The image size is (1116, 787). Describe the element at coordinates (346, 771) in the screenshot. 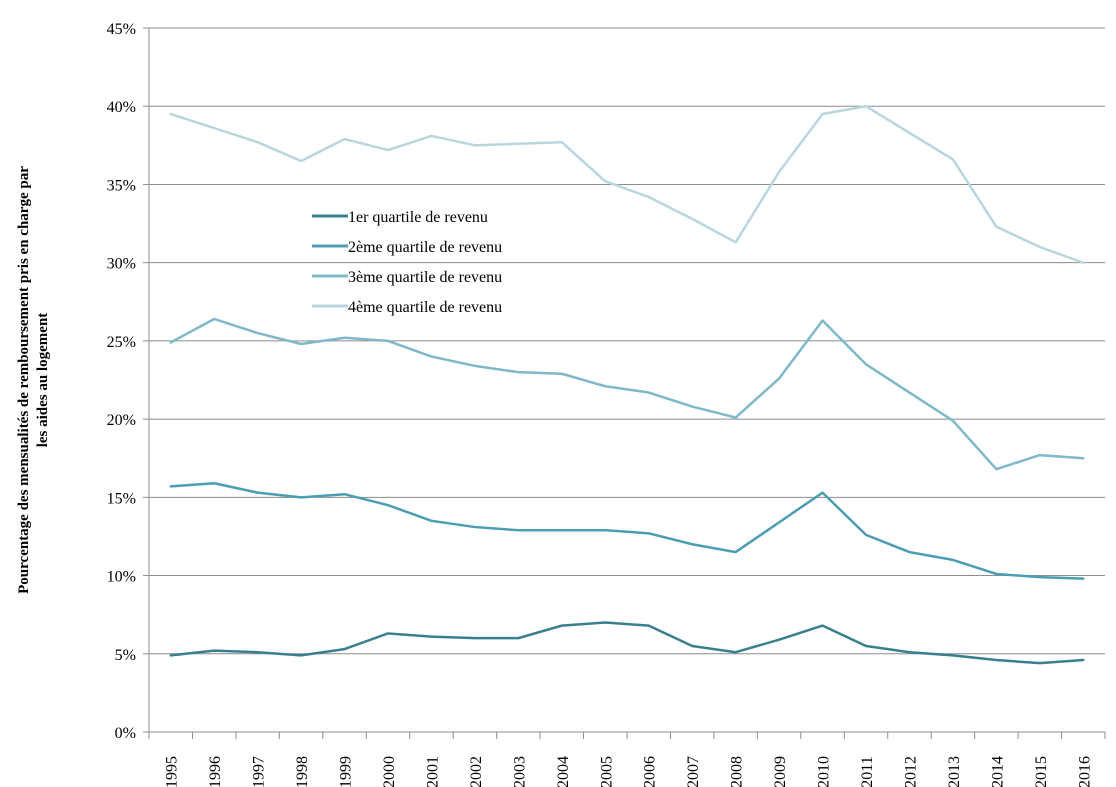

I see `x-tick-label-1999: 1999` at that location.